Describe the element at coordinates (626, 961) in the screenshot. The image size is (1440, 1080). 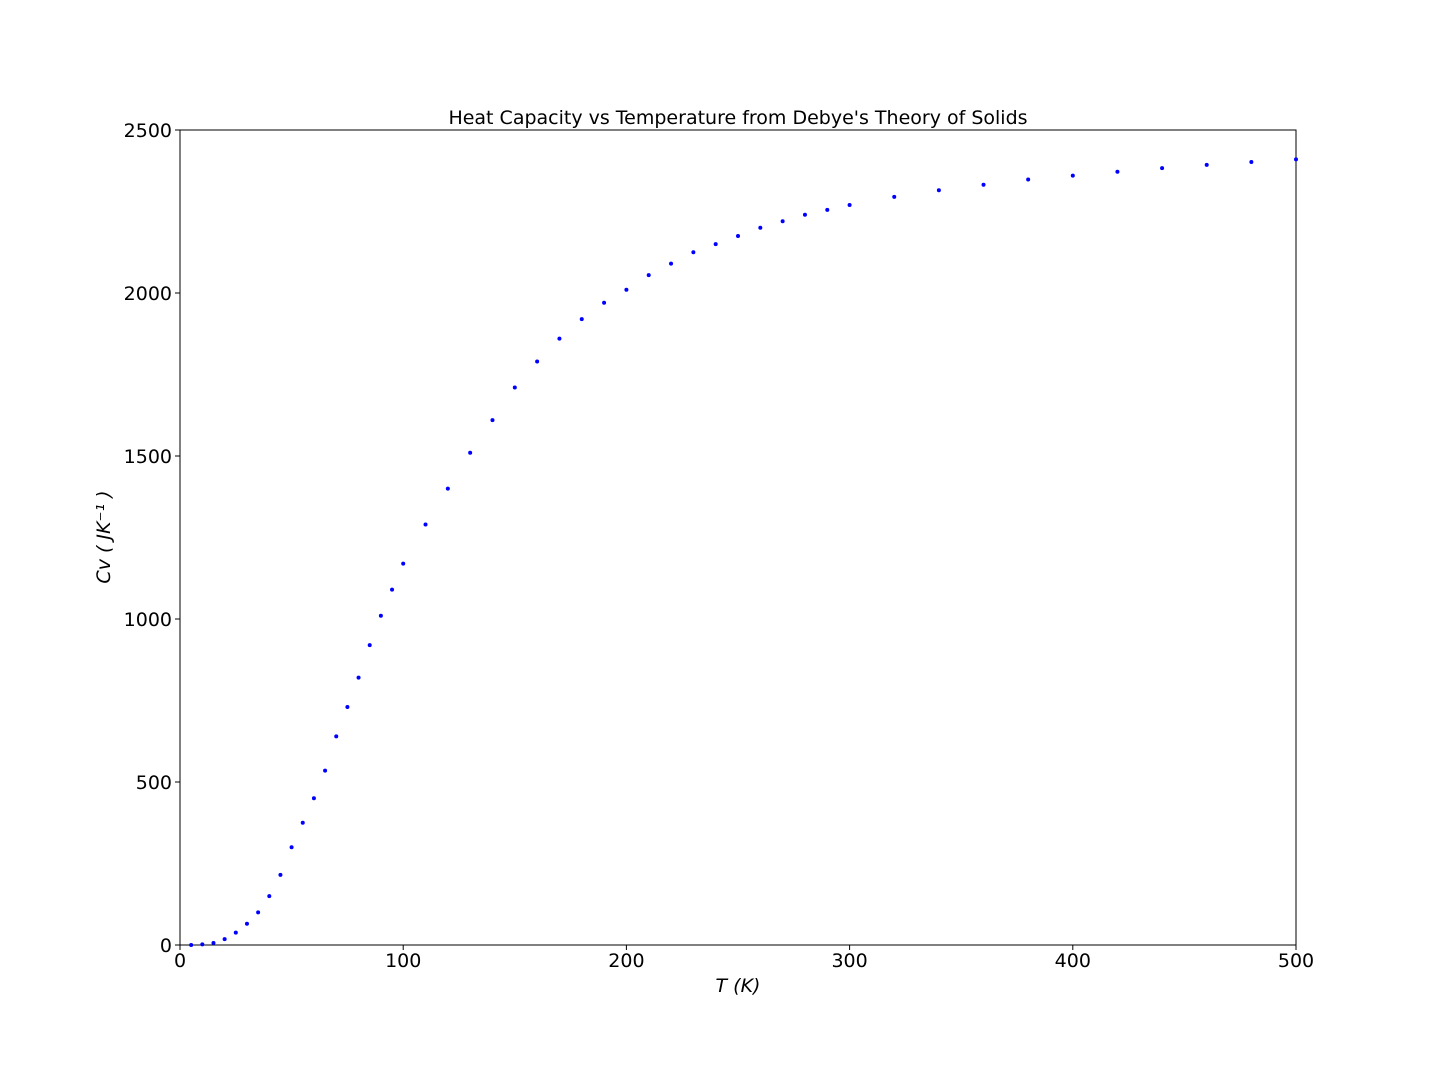
I see `x-tick-label: 200` at that location.